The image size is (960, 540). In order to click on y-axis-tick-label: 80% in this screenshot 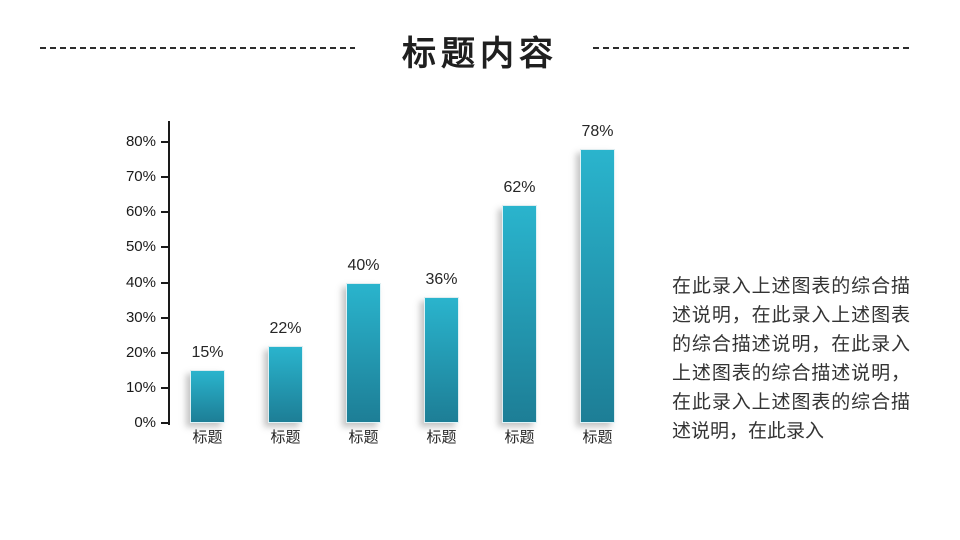, I will do `click(140, 141)`.